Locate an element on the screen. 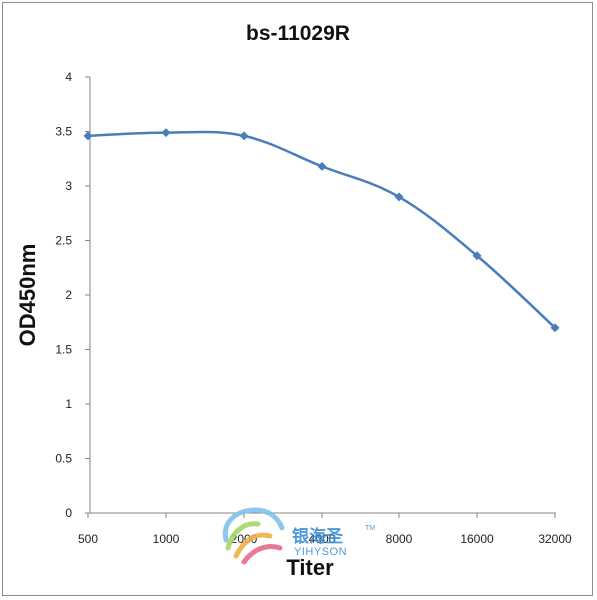  y-tick-label: 3.5 is located at coordinates (63, 132).